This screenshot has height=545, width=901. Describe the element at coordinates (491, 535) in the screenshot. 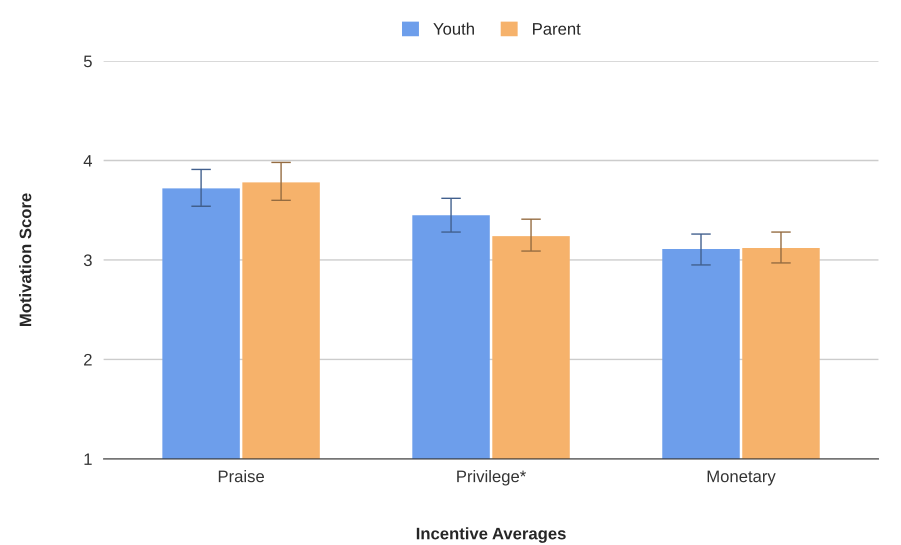

I see `x-axis-title: Incentive Averages` at that location.